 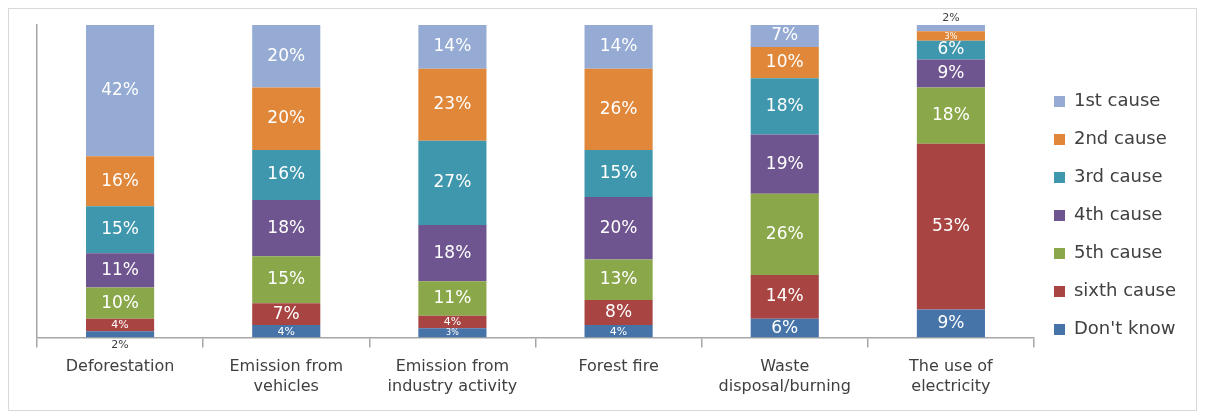 What do you see at coordinates (286, 375) in the screenshot?
I see `x-tick-label: Emission from vehicles` at bounding box center [286, 375].